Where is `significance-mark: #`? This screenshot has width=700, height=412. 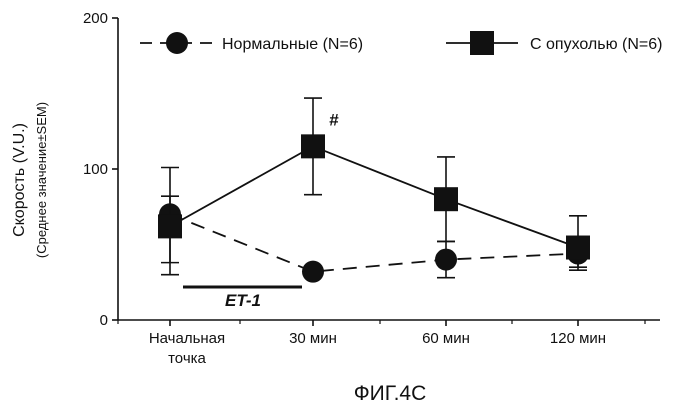
significance-mark: # is located at coordinates (334, 119).